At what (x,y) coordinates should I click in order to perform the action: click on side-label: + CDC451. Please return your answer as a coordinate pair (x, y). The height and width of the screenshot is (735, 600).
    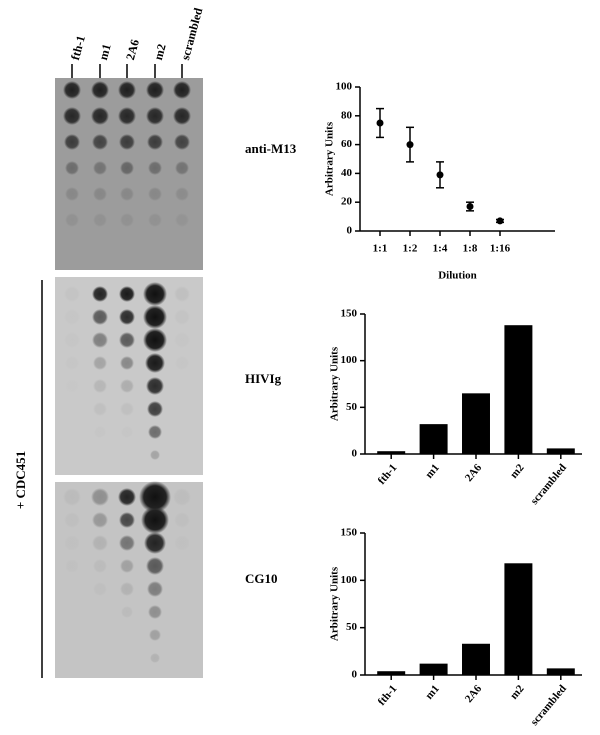
    Looking at the image, I should click on (20, 480).